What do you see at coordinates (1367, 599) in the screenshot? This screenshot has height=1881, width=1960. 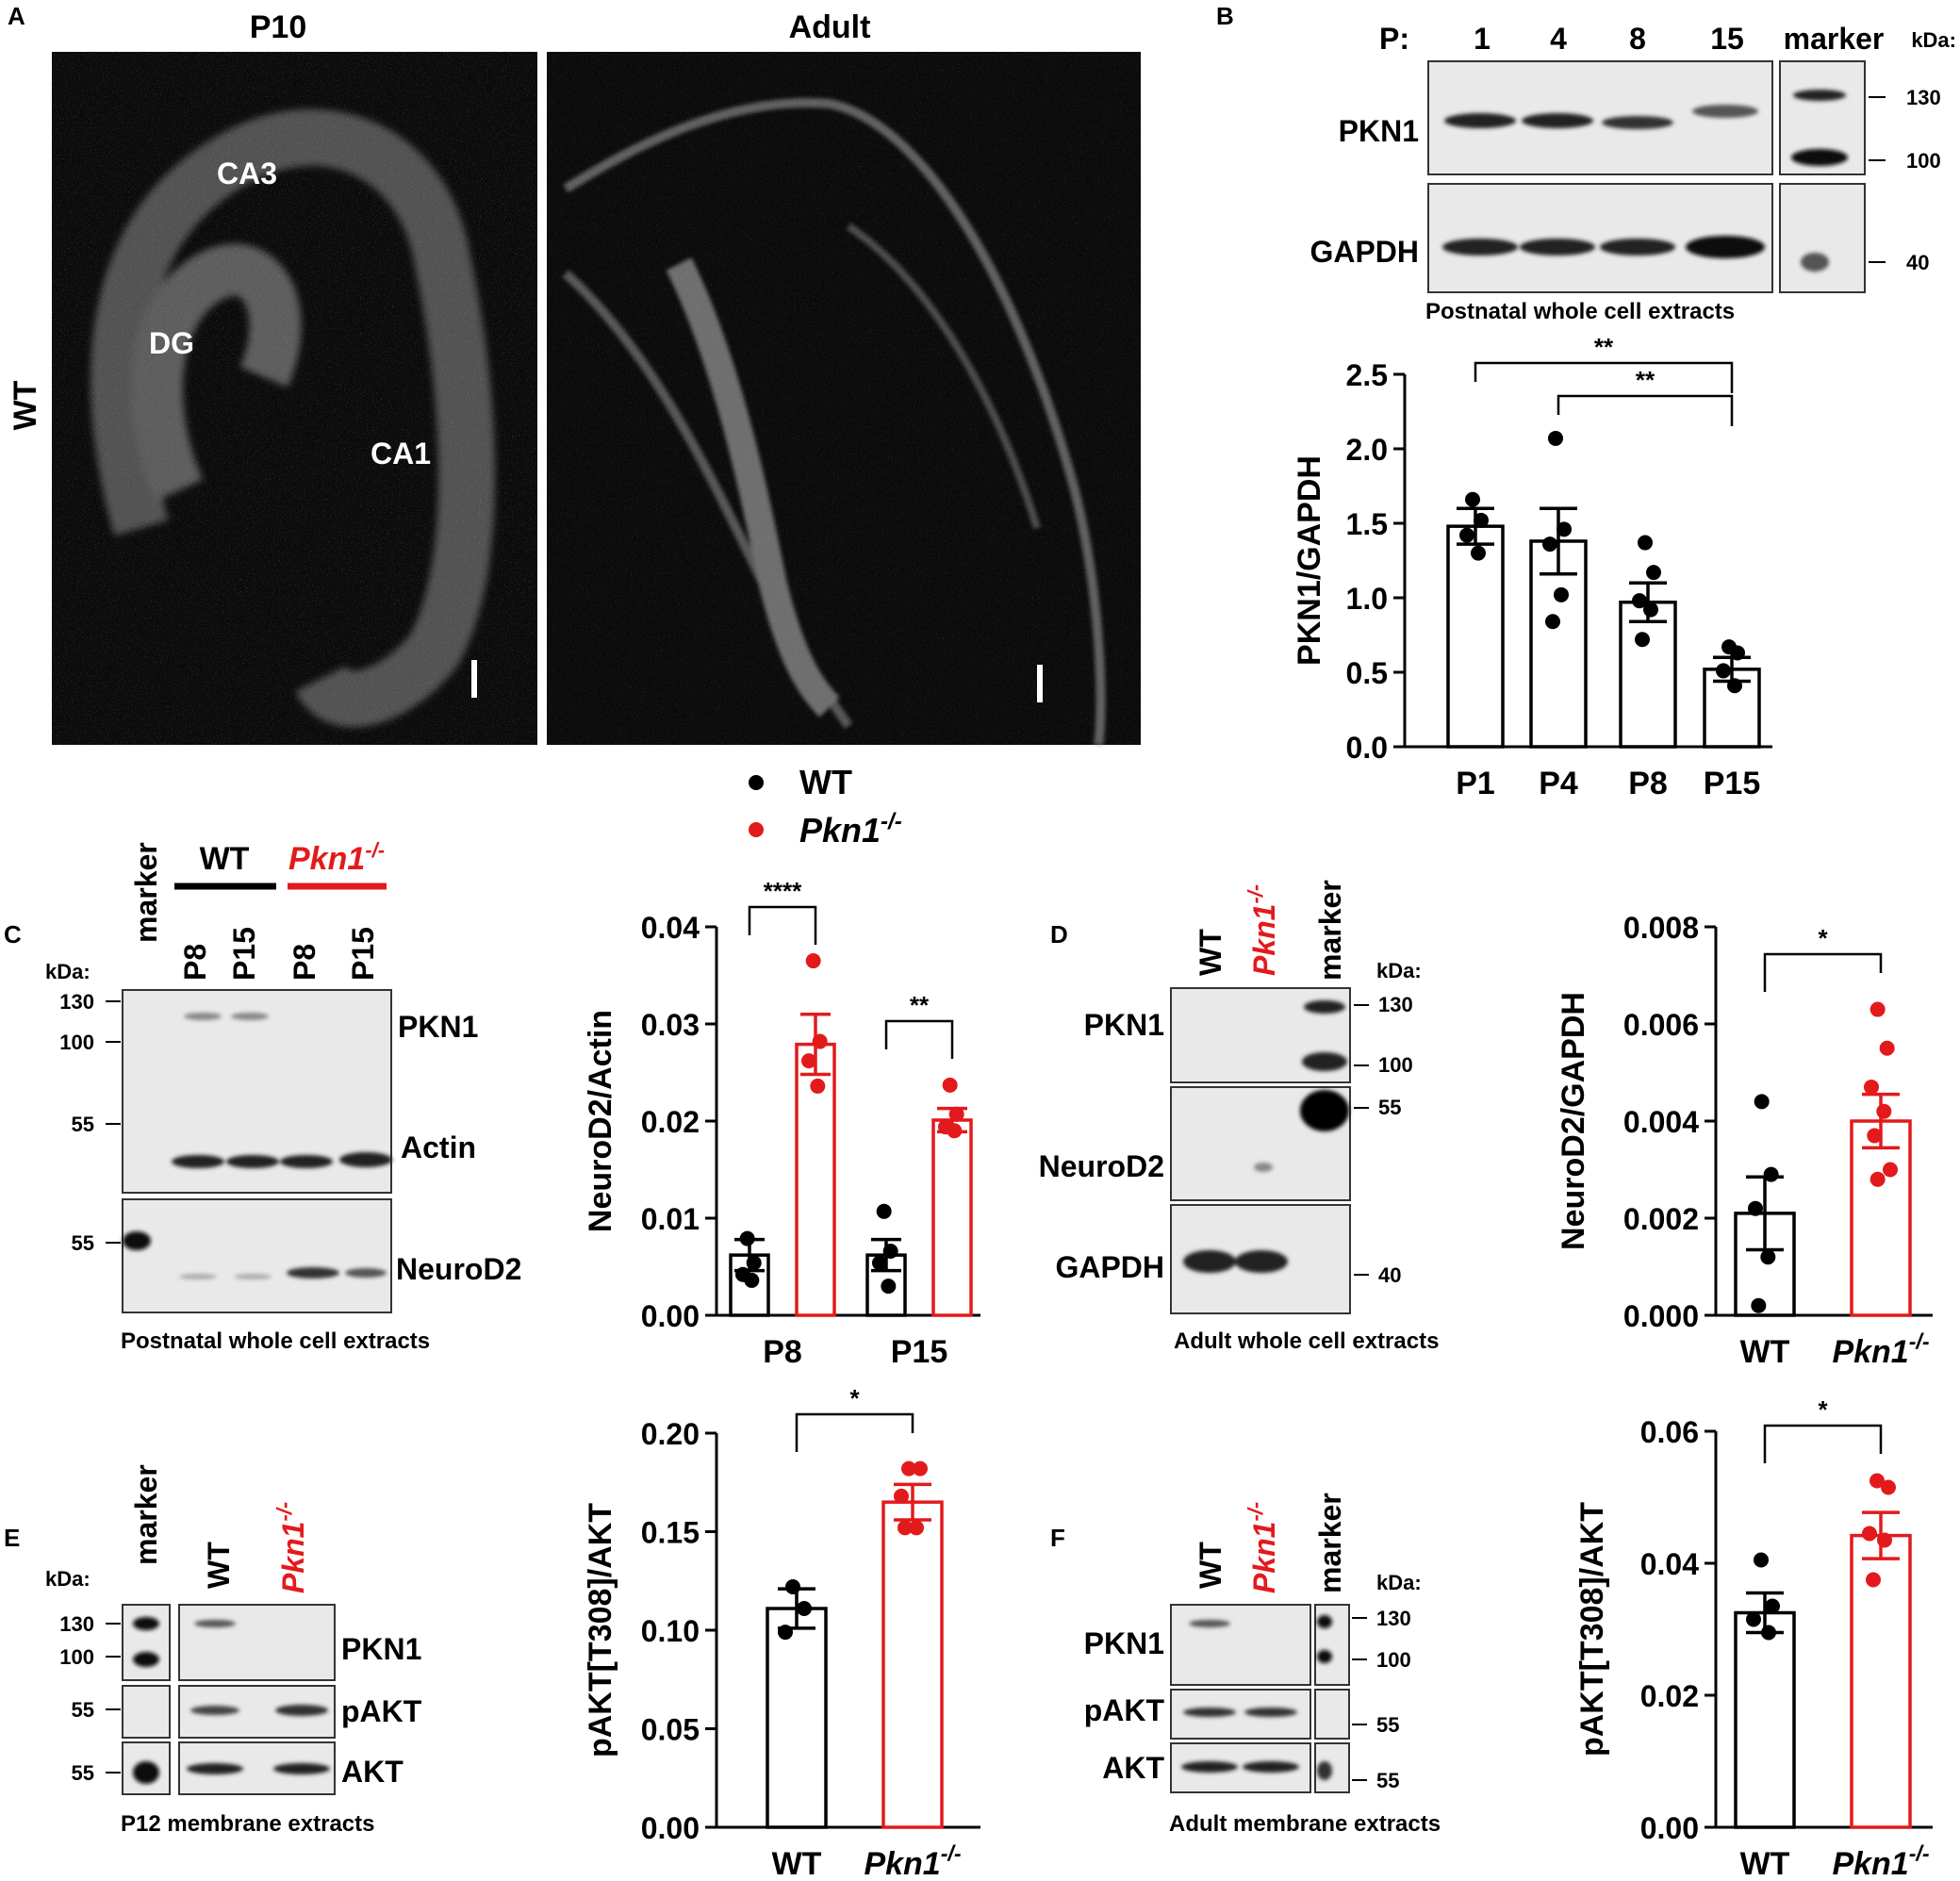 I see `y-tick-label: 1.0` at bounding box center [1367, 599].